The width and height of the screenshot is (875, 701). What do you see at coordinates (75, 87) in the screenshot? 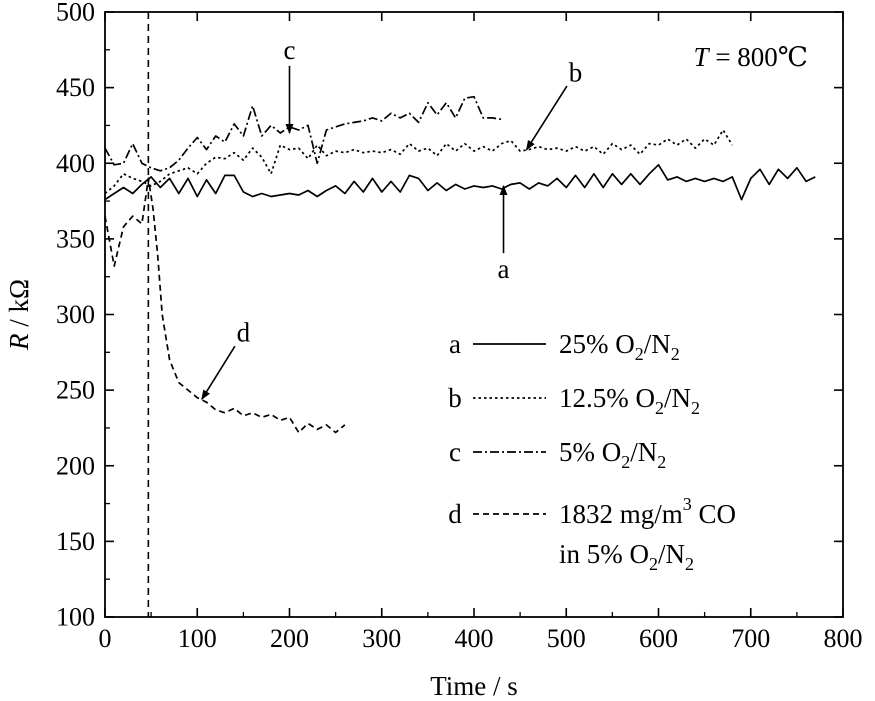
I see `y-tick-label-450: 450` at bounding box center [75, 87].